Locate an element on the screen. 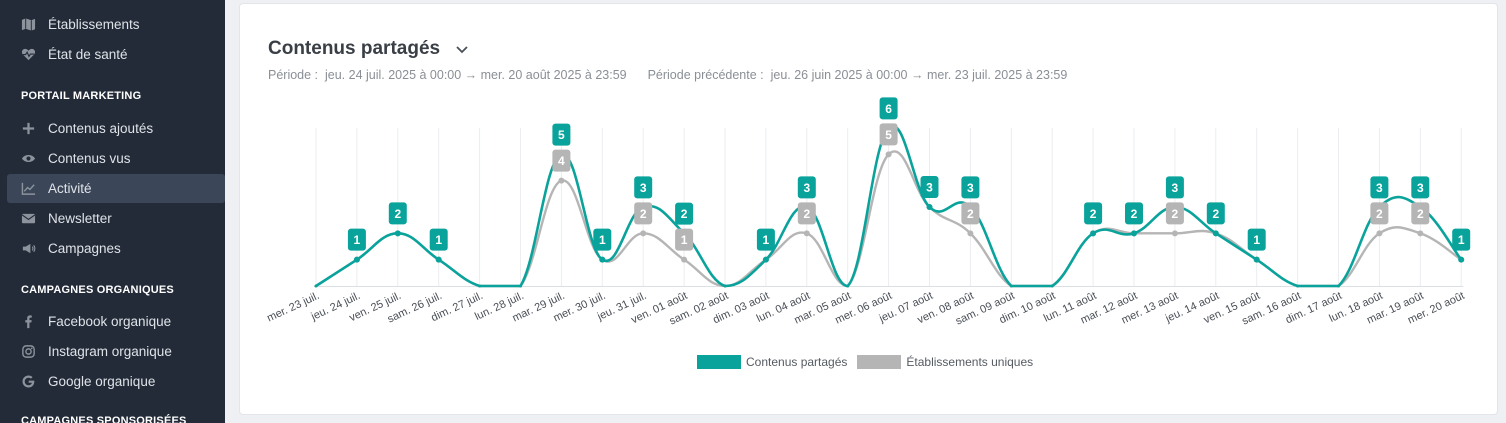 The height and width of the screenshot is (423, 1506). section-campagnes-organiques: CAMPAGNES ORGANIQUES is located at coordinates (97, 290).